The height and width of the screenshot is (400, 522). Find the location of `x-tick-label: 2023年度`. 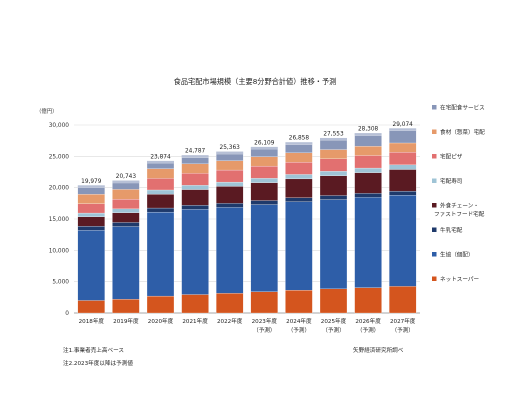

x-tick-label: 2023年度 is located at coordinates (265, 321).